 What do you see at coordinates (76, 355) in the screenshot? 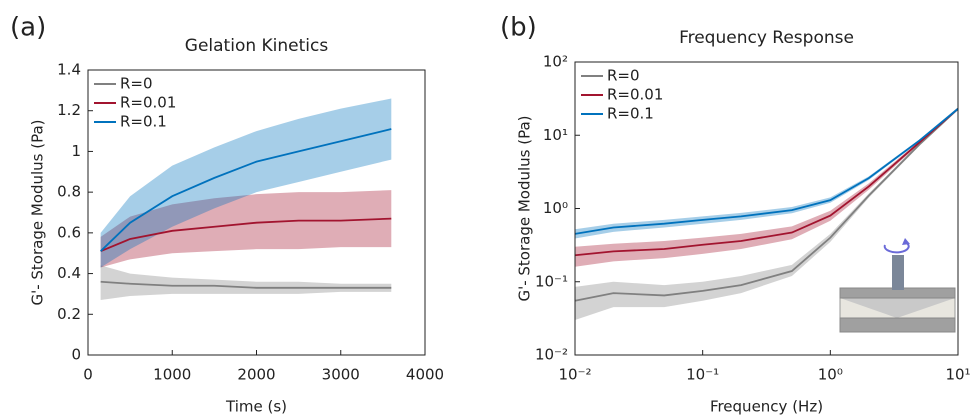
I see `y-tick-label: 0` at bounding box center [76, 355].